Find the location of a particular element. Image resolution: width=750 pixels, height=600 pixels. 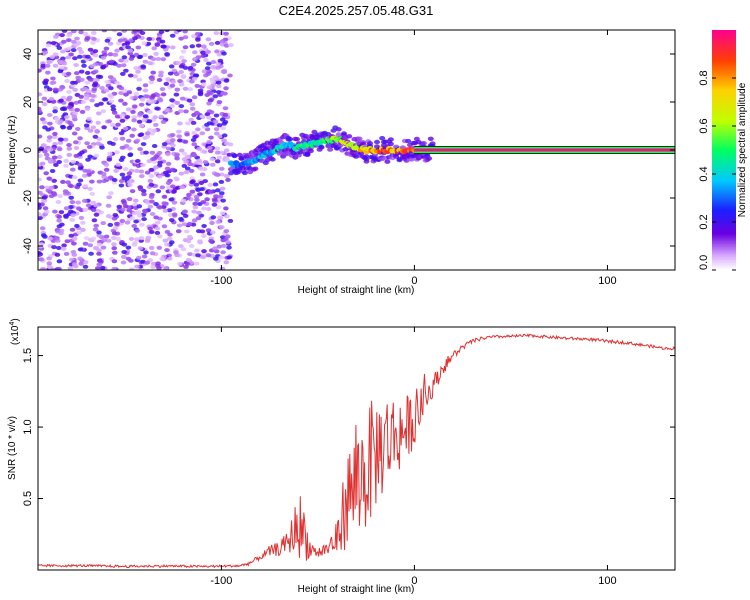

spectrogram-ytick-label: 20 is located at coordinates (28, 102).